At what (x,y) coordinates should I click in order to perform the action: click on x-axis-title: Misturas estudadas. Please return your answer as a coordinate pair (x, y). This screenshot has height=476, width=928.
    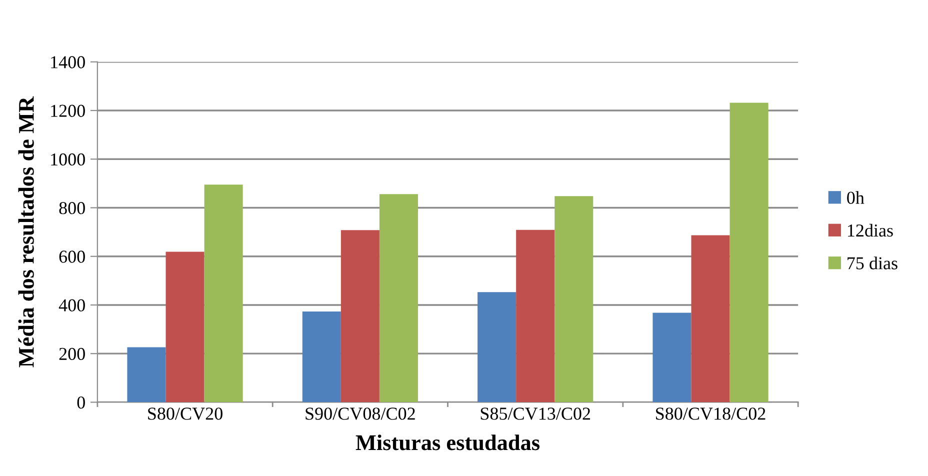
    Looking at the image, I should click on (448, 442).